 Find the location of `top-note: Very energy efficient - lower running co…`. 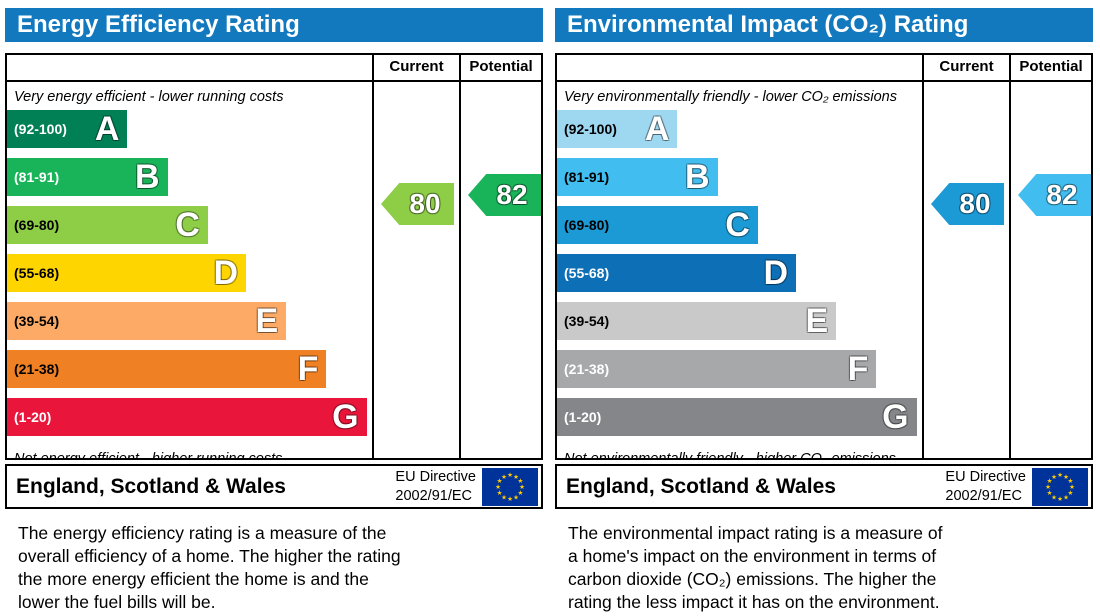

top-note: Very energy efficient - lower running co… is located at coordinates (149, 97).